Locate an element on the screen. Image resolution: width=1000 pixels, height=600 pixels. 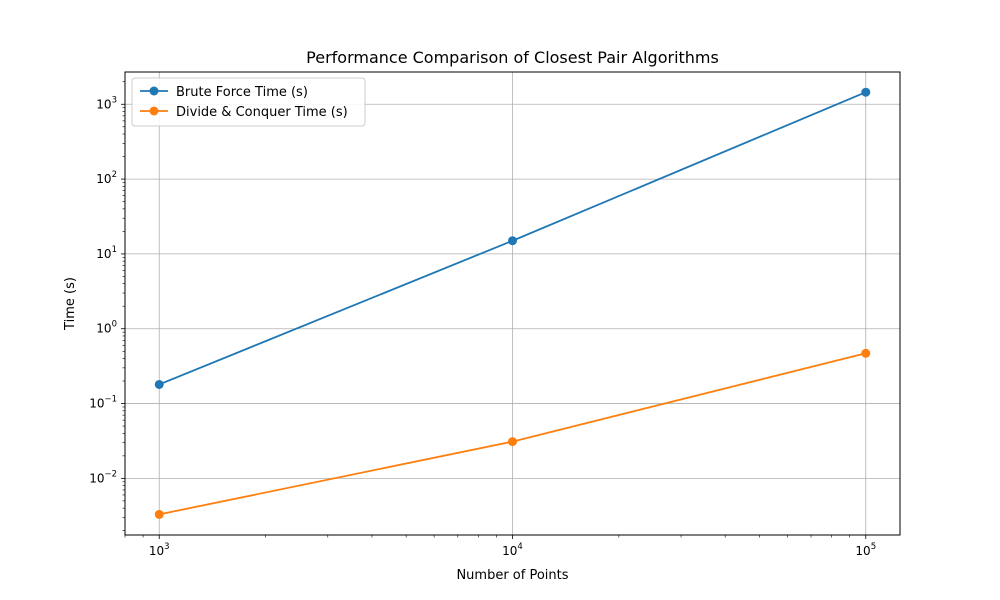
legend-marker-divide-conquer is located at coordinates (154, 111).